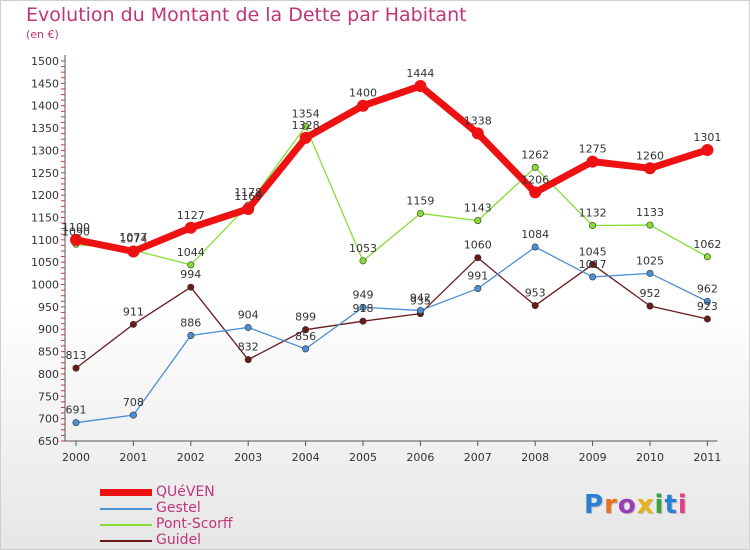  What do you see at coordinates (248, 196) in the screenshot?
I see `data-label: 1169` at bounding box center [248, 196].